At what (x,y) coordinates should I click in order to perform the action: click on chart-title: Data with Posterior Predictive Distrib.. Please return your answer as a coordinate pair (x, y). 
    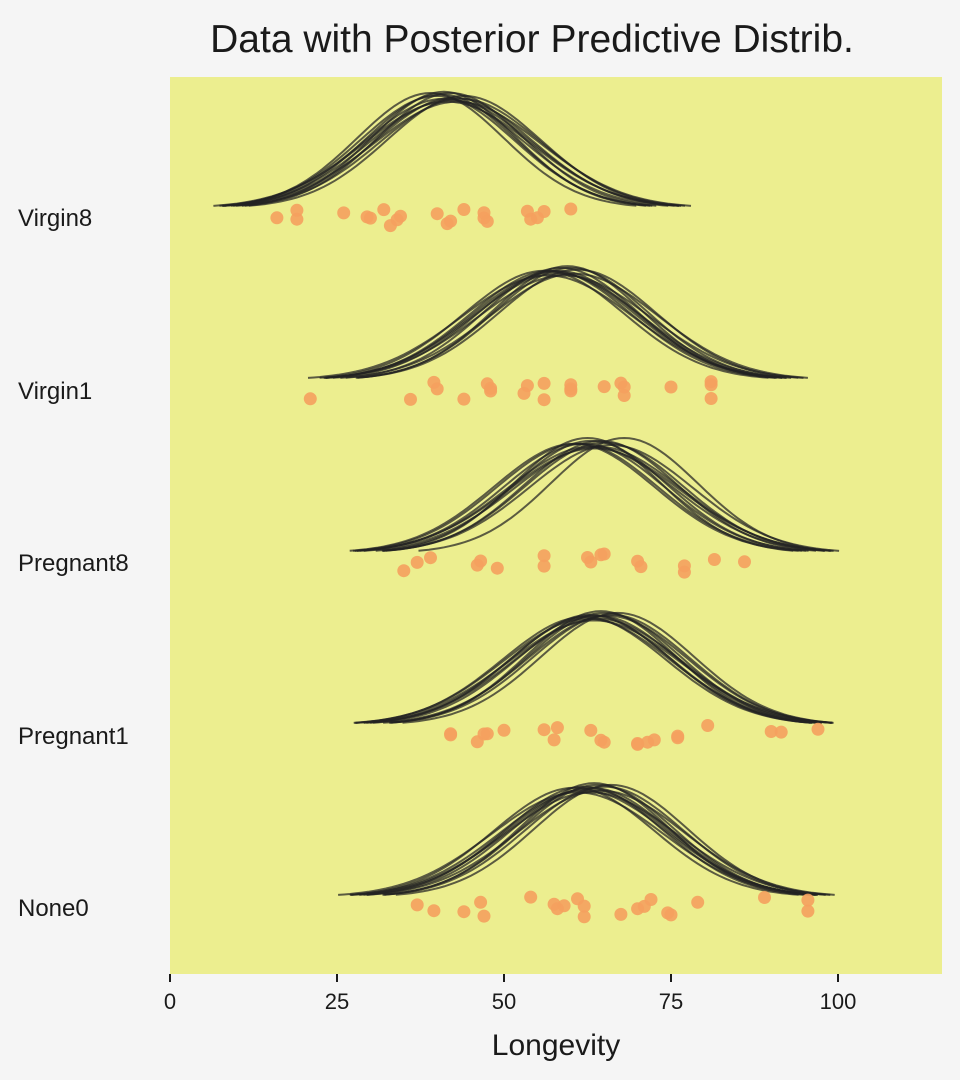
    Looking at the image, I should click on (532, 39).